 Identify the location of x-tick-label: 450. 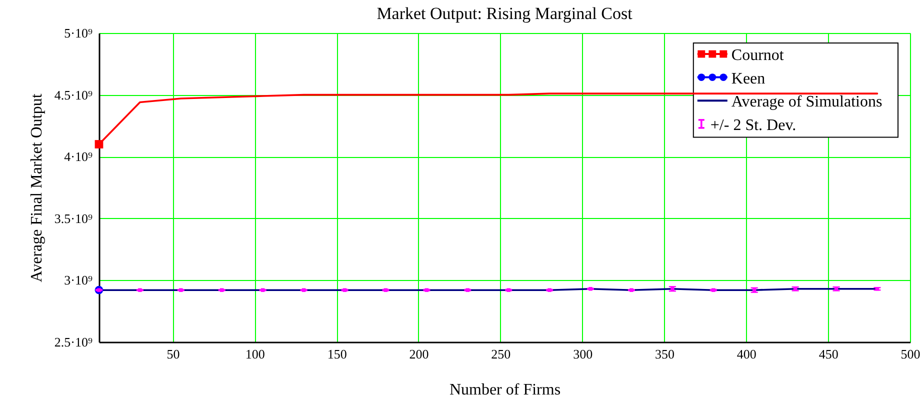
(828, 354).